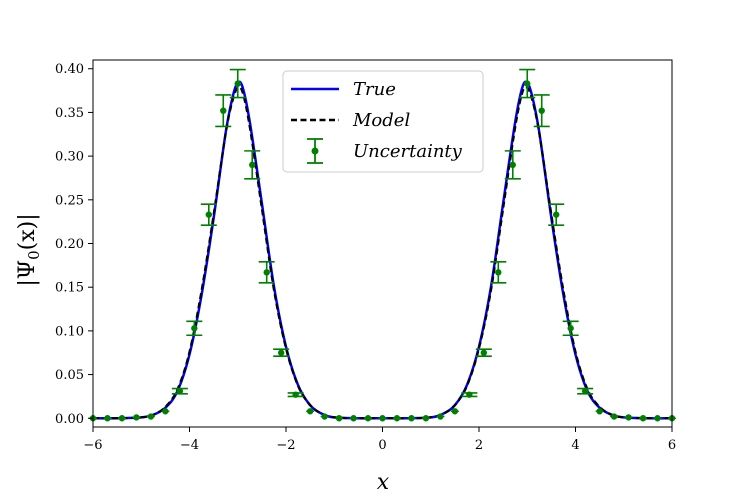 Image resolution: width=747 pixels, height=498 pixels. What do you see at coordinates (479, 445) in the screenshot?
I see `x-tick-label: 2` at bounding box center [479, 445].